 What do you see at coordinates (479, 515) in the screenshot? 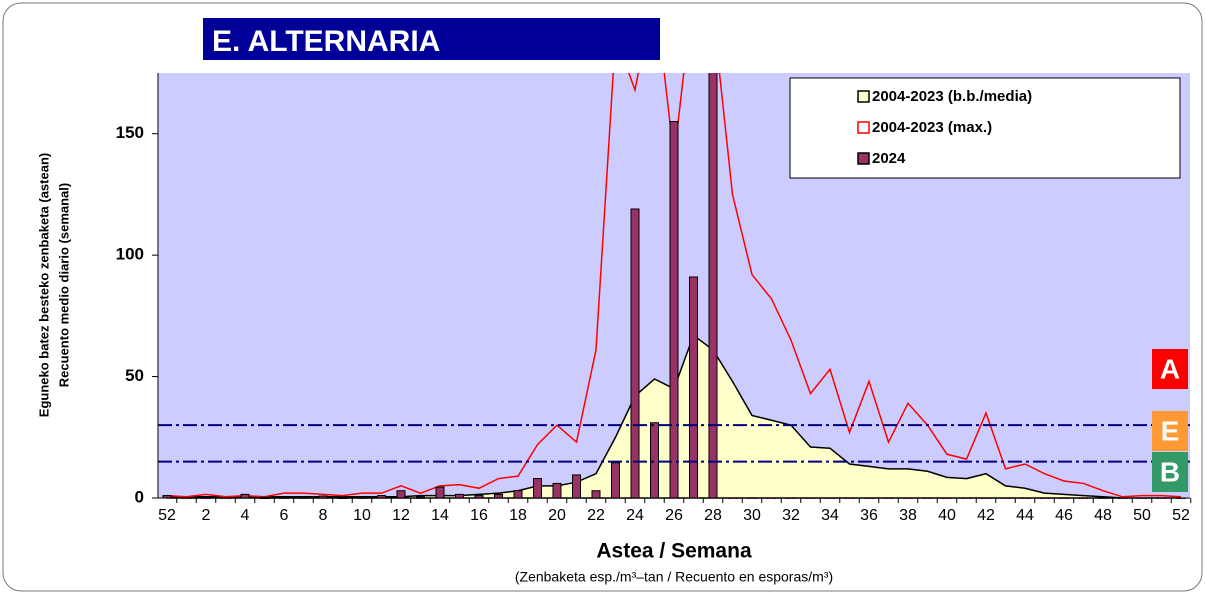
I see `x-tick-label: 16` at bounding box center [479, 515].